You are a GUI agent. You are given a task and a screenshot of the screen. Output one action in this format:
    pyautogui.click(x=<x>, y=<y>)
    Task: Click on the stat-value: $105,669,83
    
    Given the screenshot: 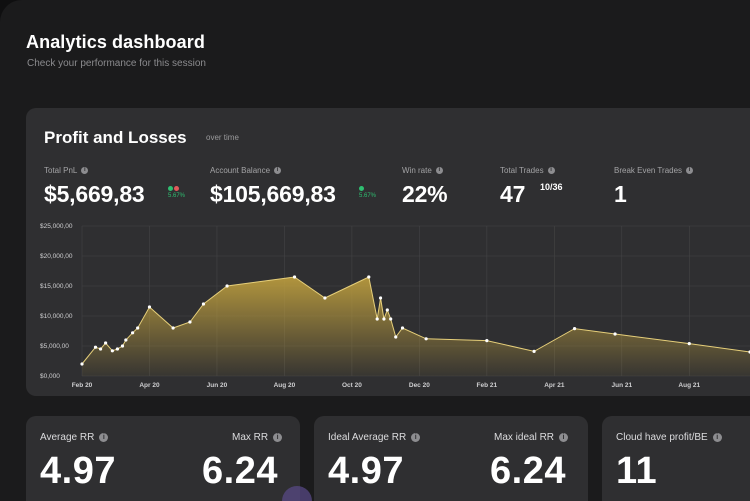 What is the action you would take?
    pyautogui.click(x=273, y=194)
    